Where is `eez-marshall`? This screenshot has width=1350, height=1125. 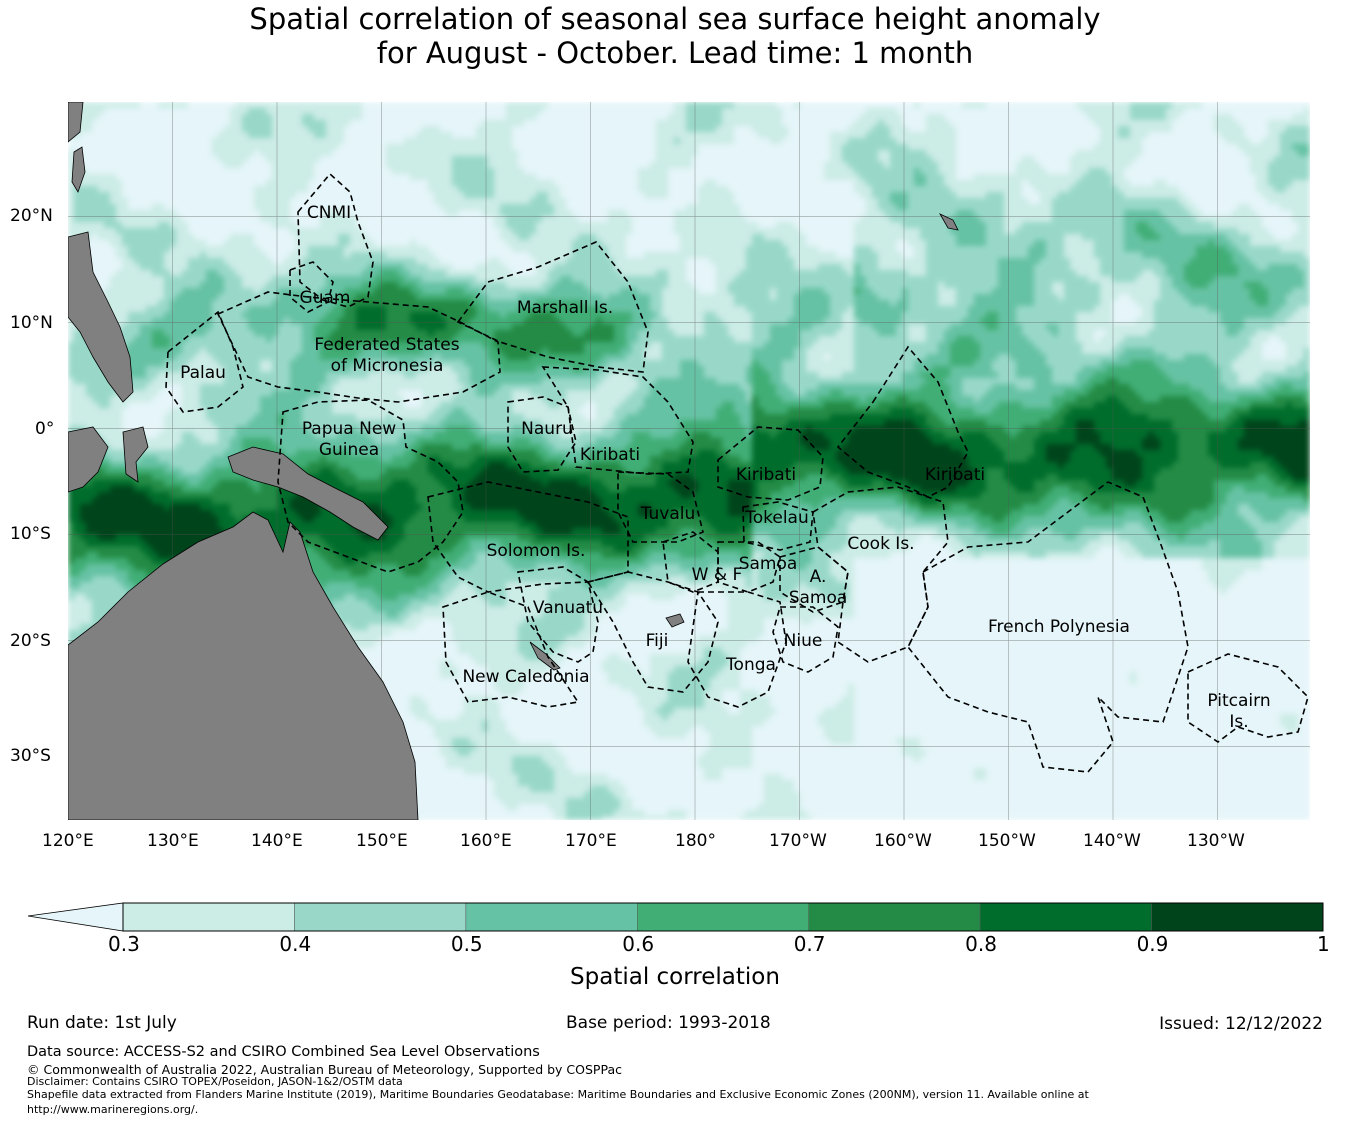
eez-marshall is located at coordinates (552, 307).